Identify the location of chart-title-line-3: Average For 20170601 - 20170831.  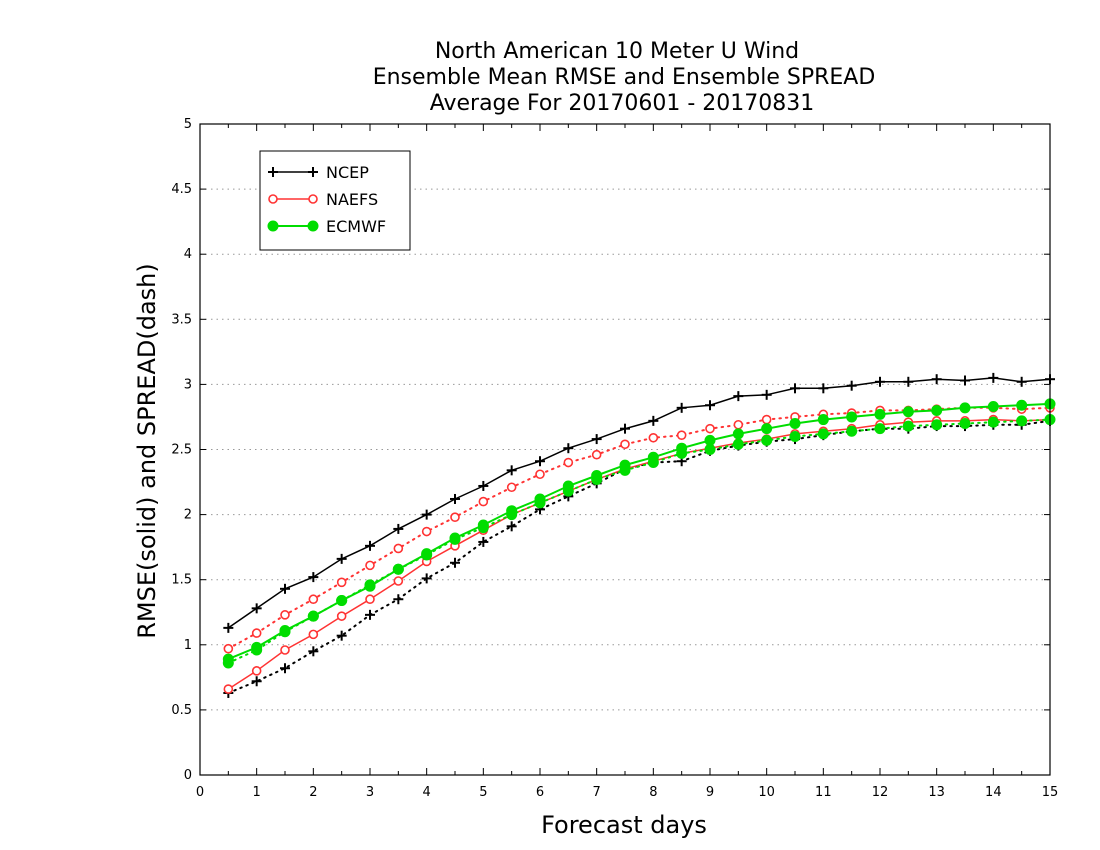
(622, 103).